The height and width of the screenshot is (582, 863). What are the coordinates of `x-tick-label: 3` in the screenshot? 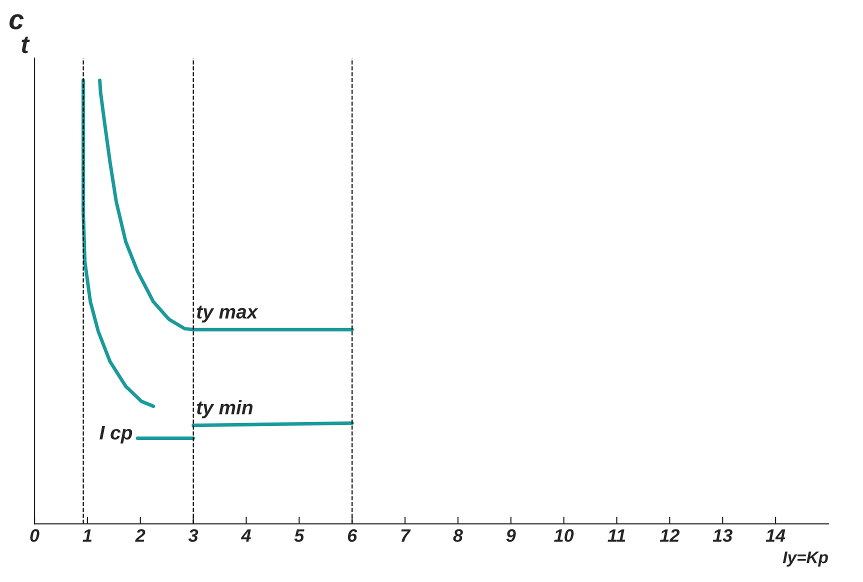 It's located at (193, 535).